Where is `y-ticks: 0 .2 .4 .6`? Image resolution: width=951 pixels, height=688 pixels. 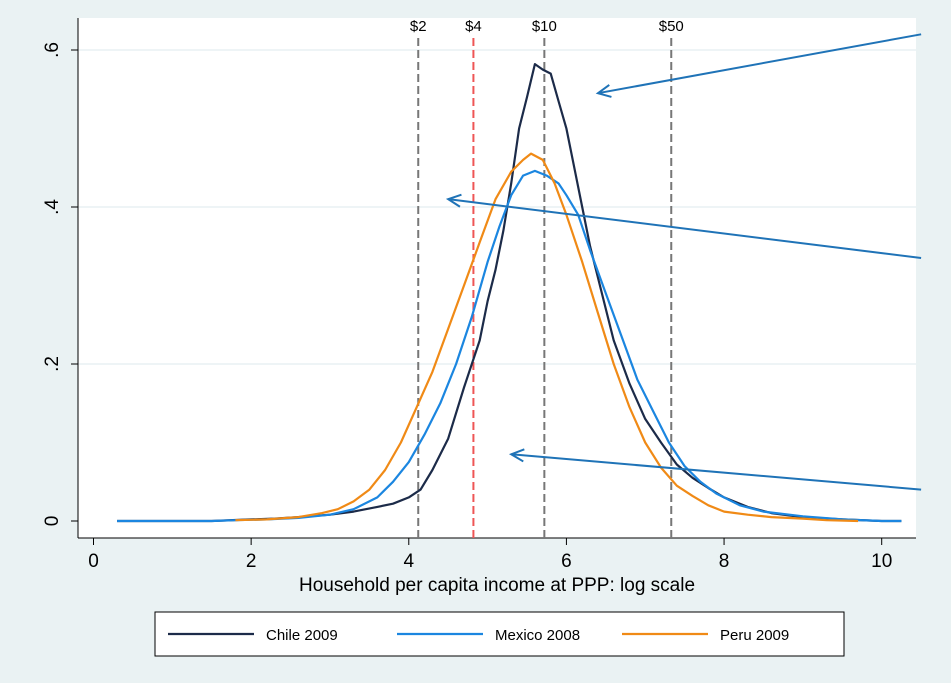 y-ticks: 0 .2 .4 .6 is located at coordinates (60, 284).